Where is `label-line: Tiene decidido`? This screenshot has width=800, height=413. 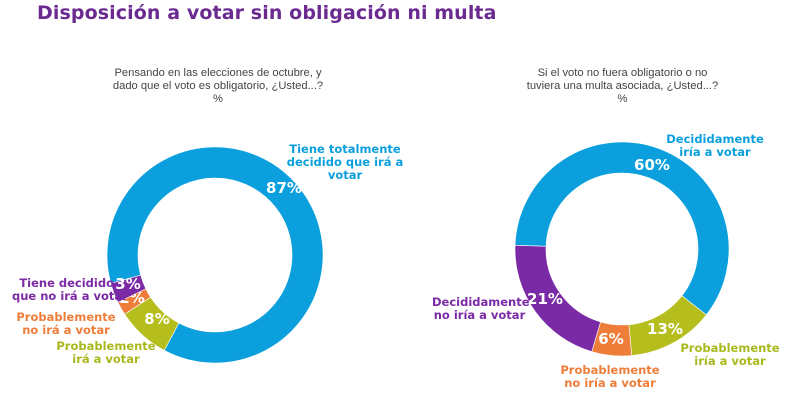 label-line: Tiene decidido is located at coordinates (66, 283).